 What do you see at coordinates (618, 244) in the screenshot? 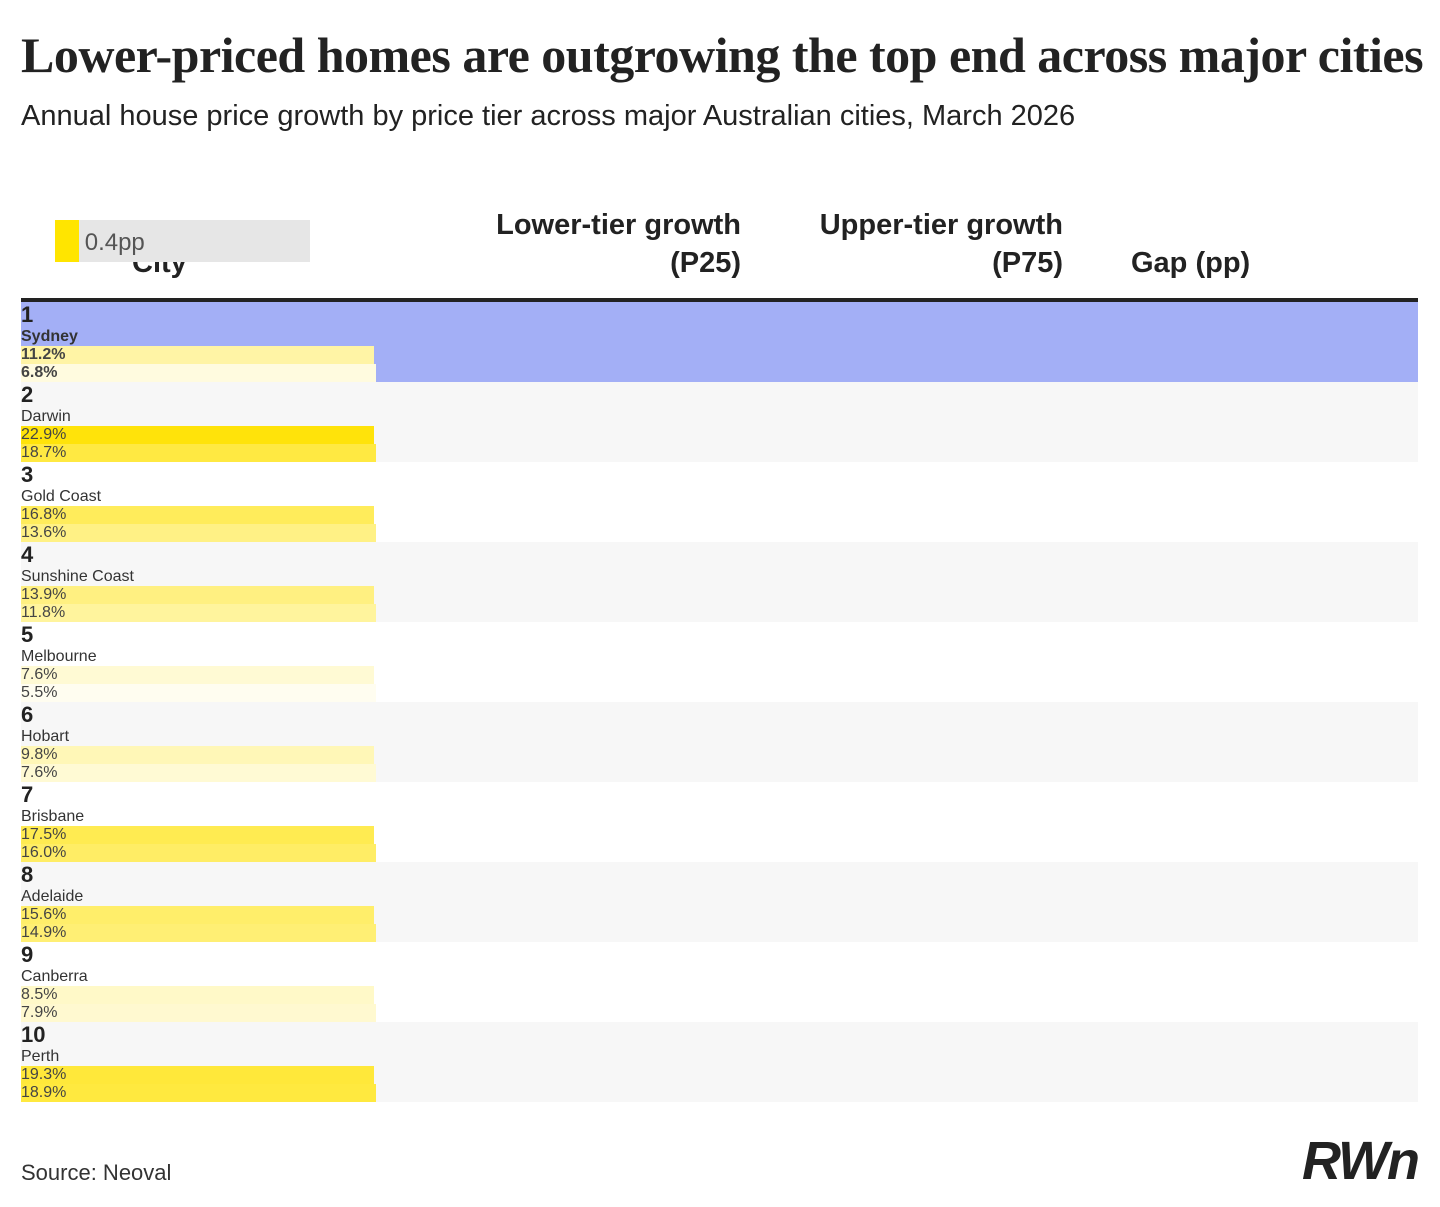
I see `column-header: Lower-tier growth (P25)` at bounding box center [618, 244].